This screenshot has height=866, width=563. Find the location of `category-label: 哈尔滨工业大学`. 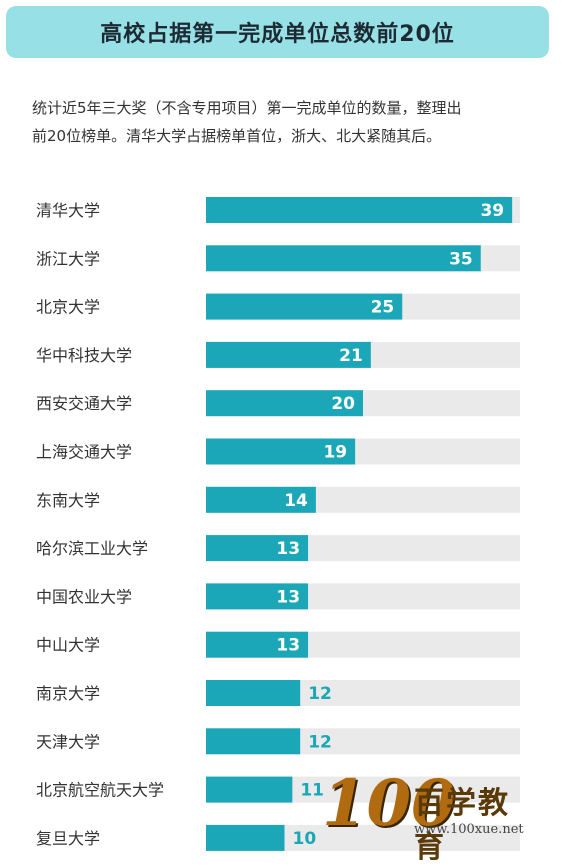

category-label: 哈尔滨工业大学 is located at coordinates (92, 548).